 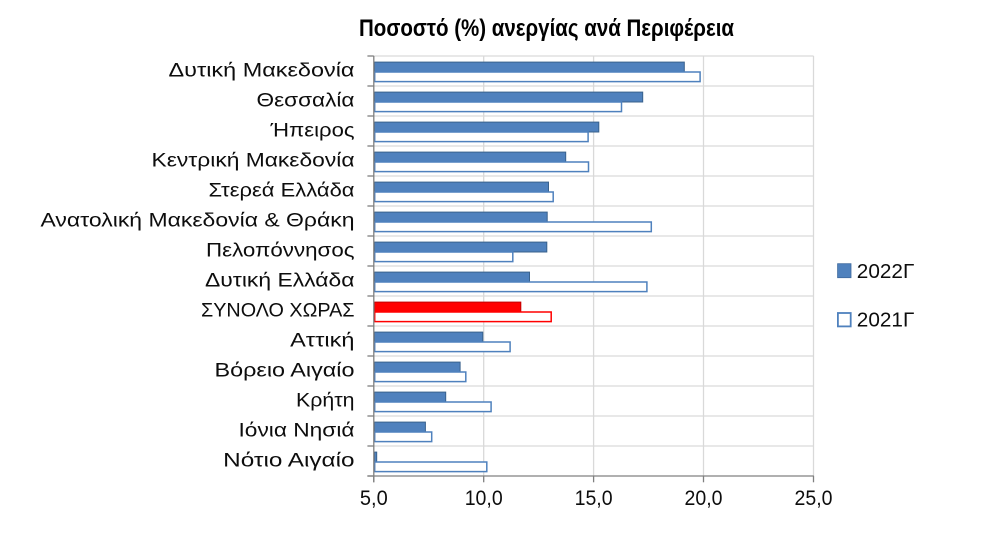 What do you see at coordinates (374, 498) in the screenshot?
I see `svg-text: 5,0` at bounding box center [374, 498].